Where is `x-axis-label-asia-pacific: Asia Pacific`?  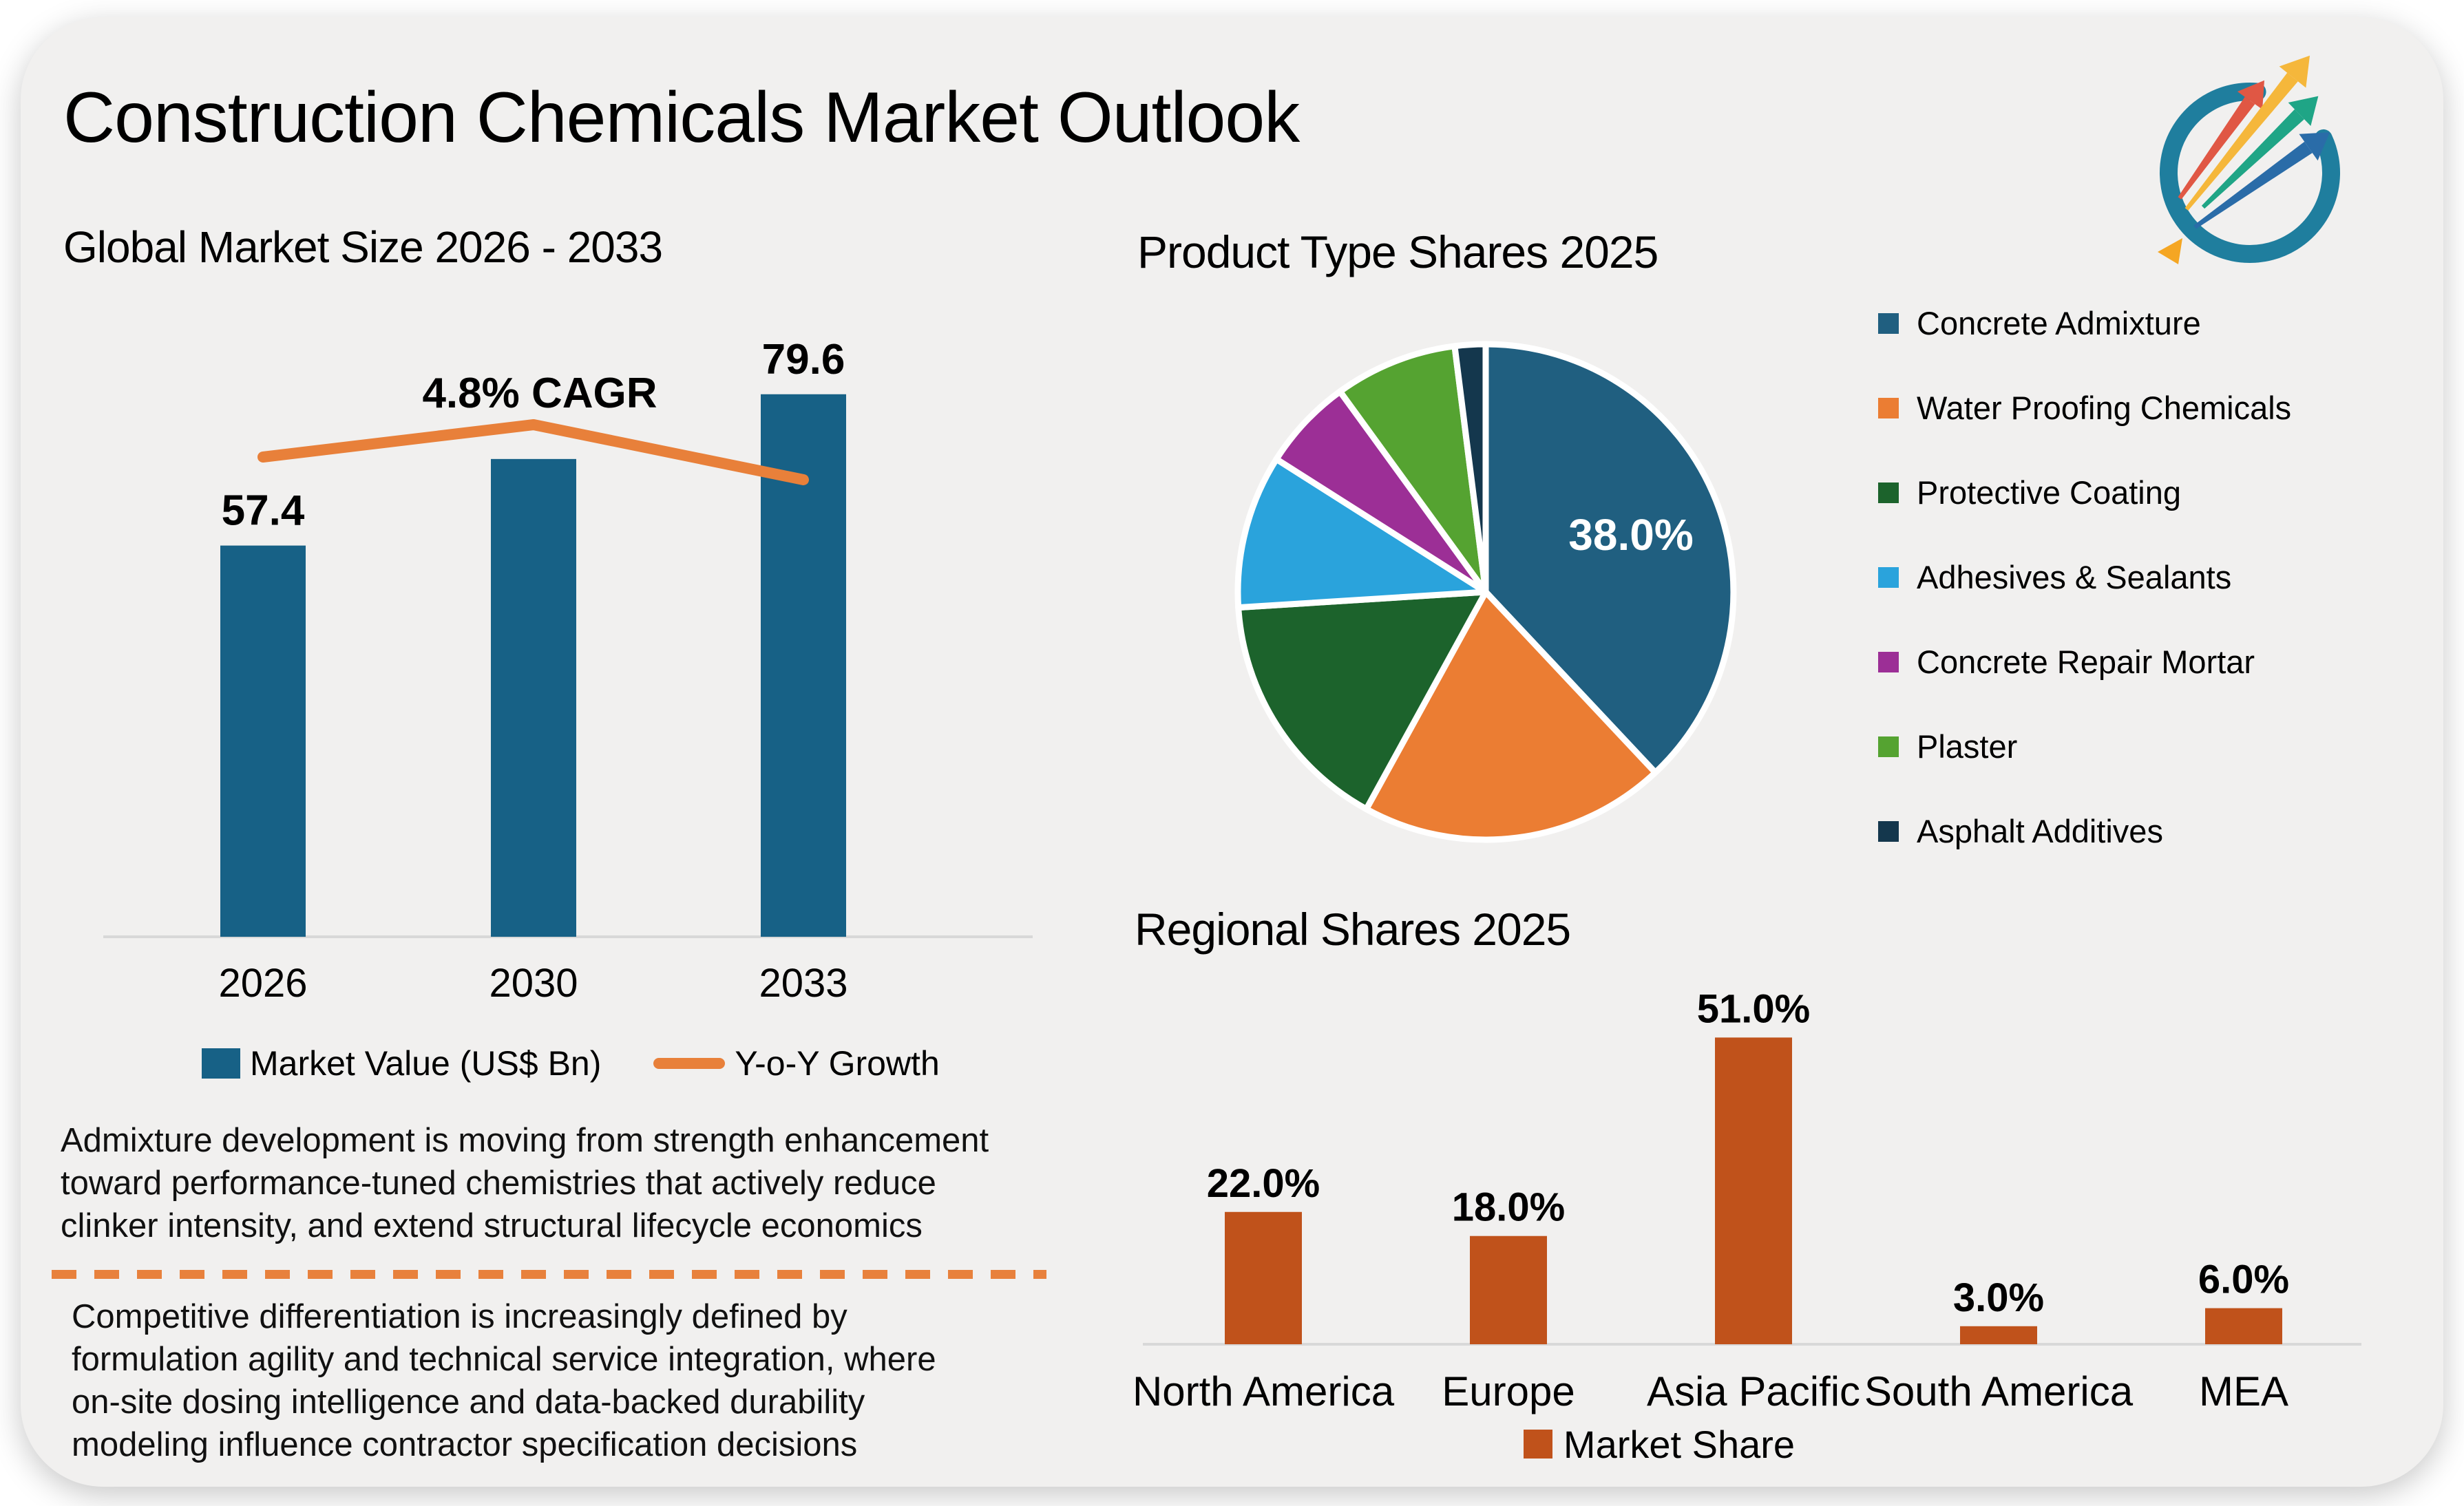 x-axis-label-asia-pacific: Asia Pacific is located at coordinates (1753, 1391).